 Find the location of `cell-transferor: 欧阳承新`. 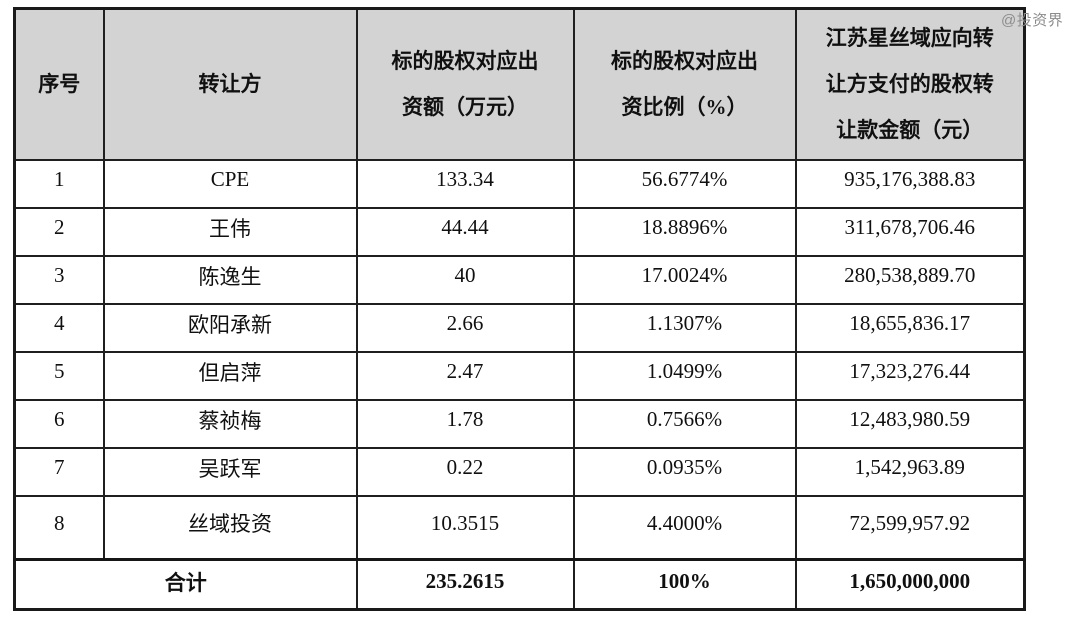

cell-transferor: 欧阳承新 is located at coordinates (230, 327).